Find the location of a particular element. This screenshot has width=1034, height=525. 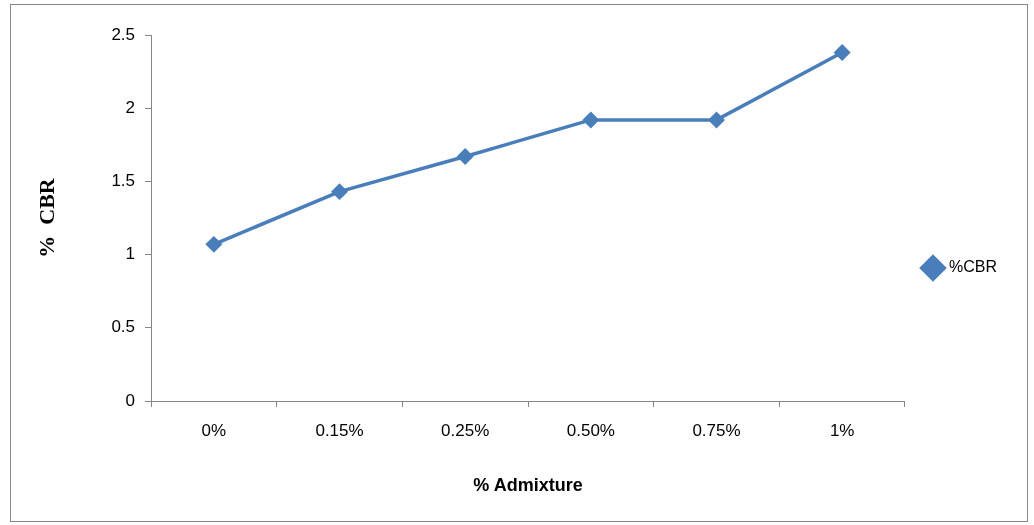

y-axis-title: % CBR is located at coordinates (46, 217).